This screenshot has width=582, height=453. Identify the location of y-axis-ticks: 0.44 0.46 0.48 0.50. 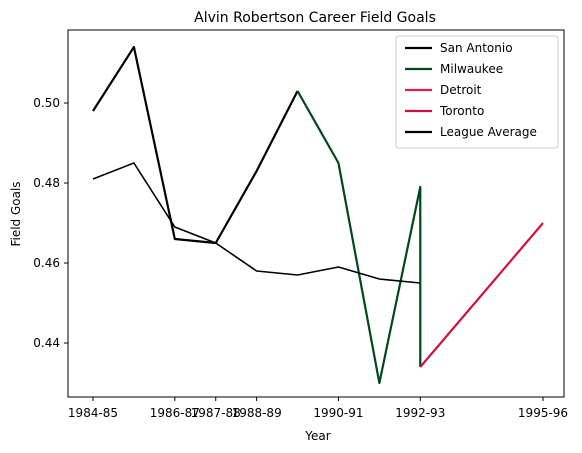
(50, 223).